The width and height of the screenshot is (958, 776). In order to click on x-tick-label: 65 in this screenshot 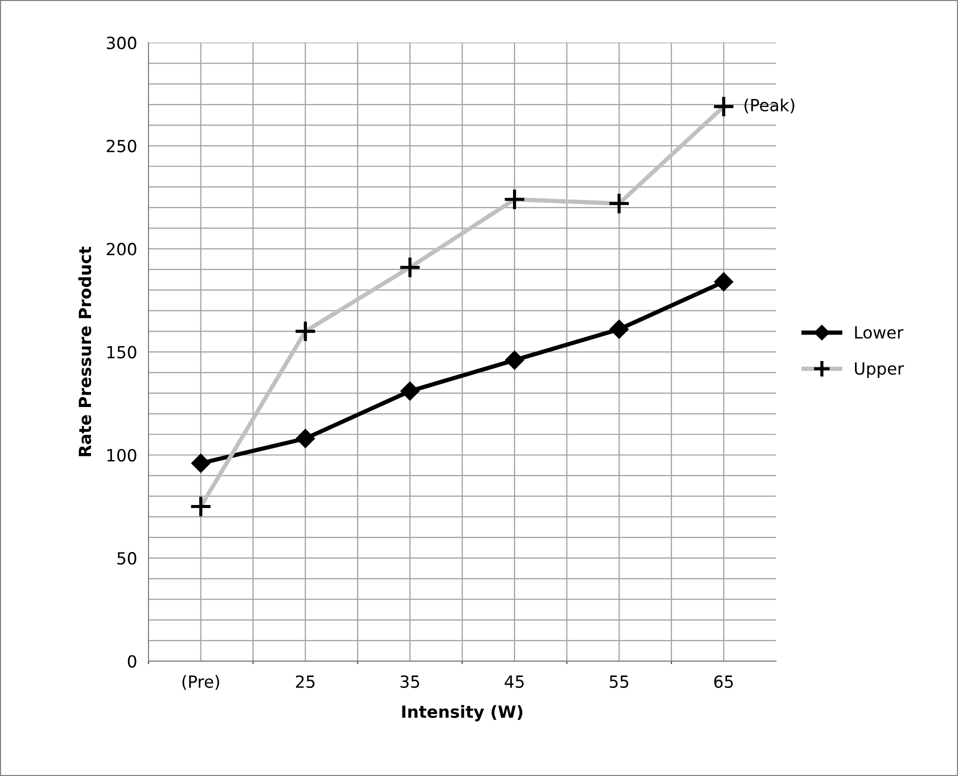, I will do `click(723, 681)`.